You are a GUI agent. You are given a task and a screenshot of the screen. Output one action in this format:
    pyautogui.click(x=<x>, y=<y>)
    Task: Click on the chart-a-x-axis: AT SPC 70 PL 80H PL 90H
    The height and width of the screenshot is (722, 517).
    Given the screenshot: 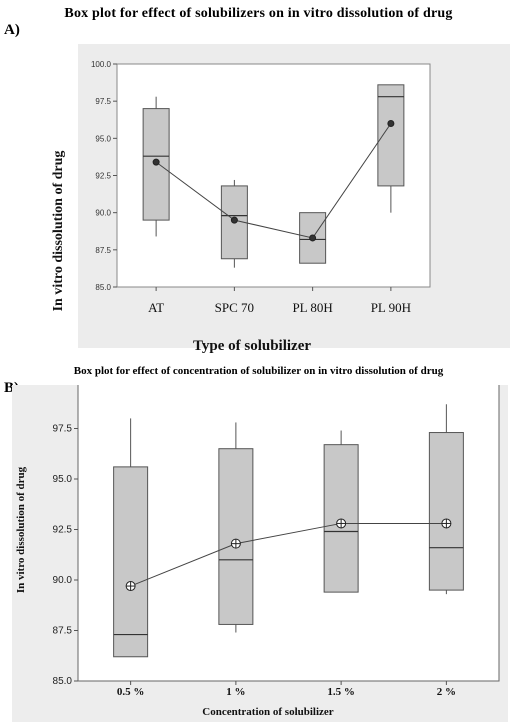 What is the action you would take?
    pyautogui.click(x=279, y=301)
    